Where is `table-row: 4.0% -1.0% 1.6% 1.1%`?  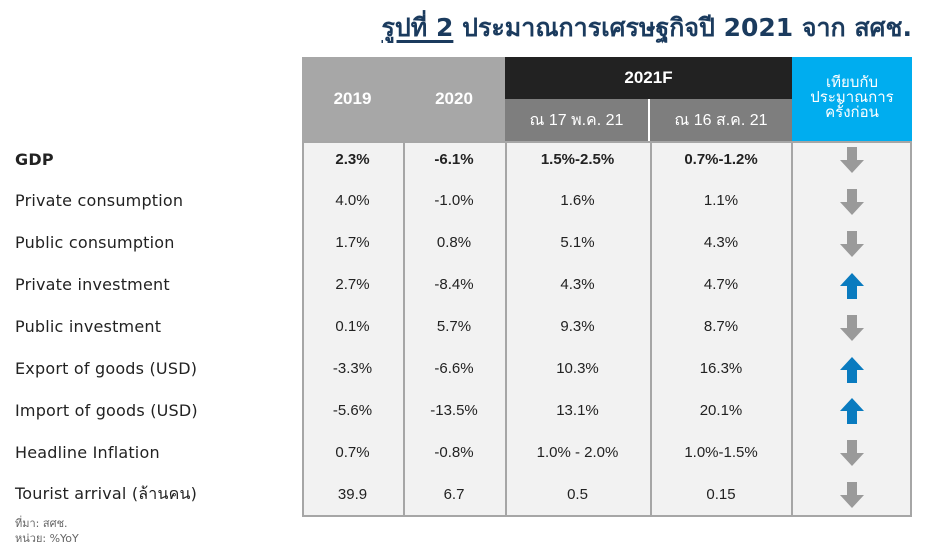 table-row: 4.0% -1.0% 1.6% 1.1% is located at coordinates (607, 201).